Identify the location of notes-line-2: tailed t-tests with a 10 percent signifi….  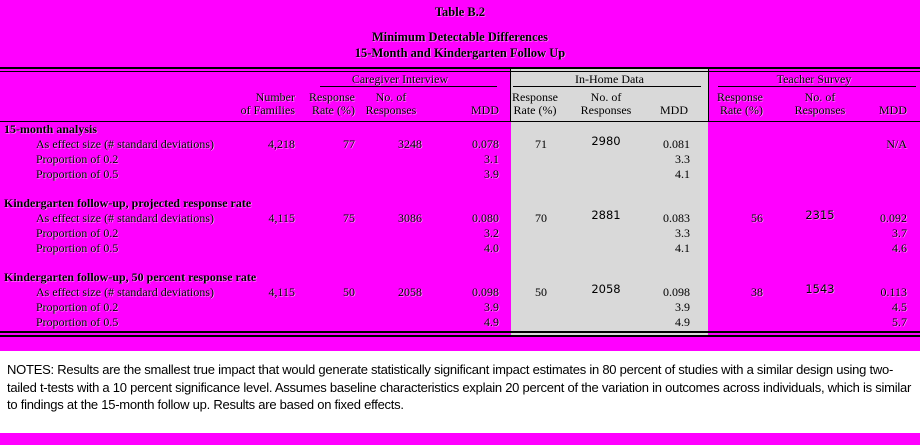
(459, 387).